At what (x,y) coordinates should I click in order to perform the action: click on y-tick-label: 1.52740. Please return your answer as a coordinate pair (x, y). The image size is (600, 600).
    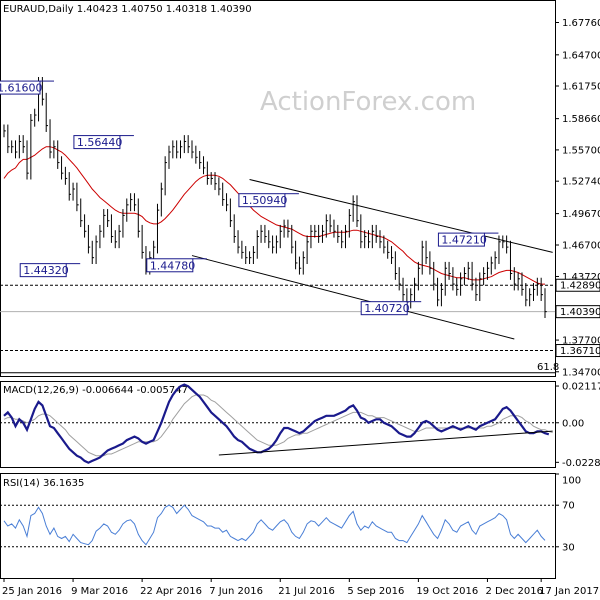
    Looking at the image, I should click on (581, 182).